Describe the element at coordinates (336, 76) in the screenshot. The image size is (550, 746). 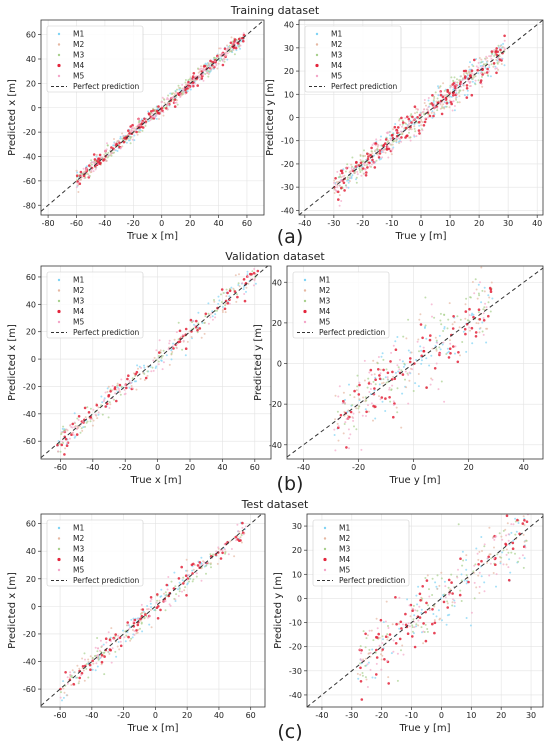
I see `legend-label: M5` at that location.